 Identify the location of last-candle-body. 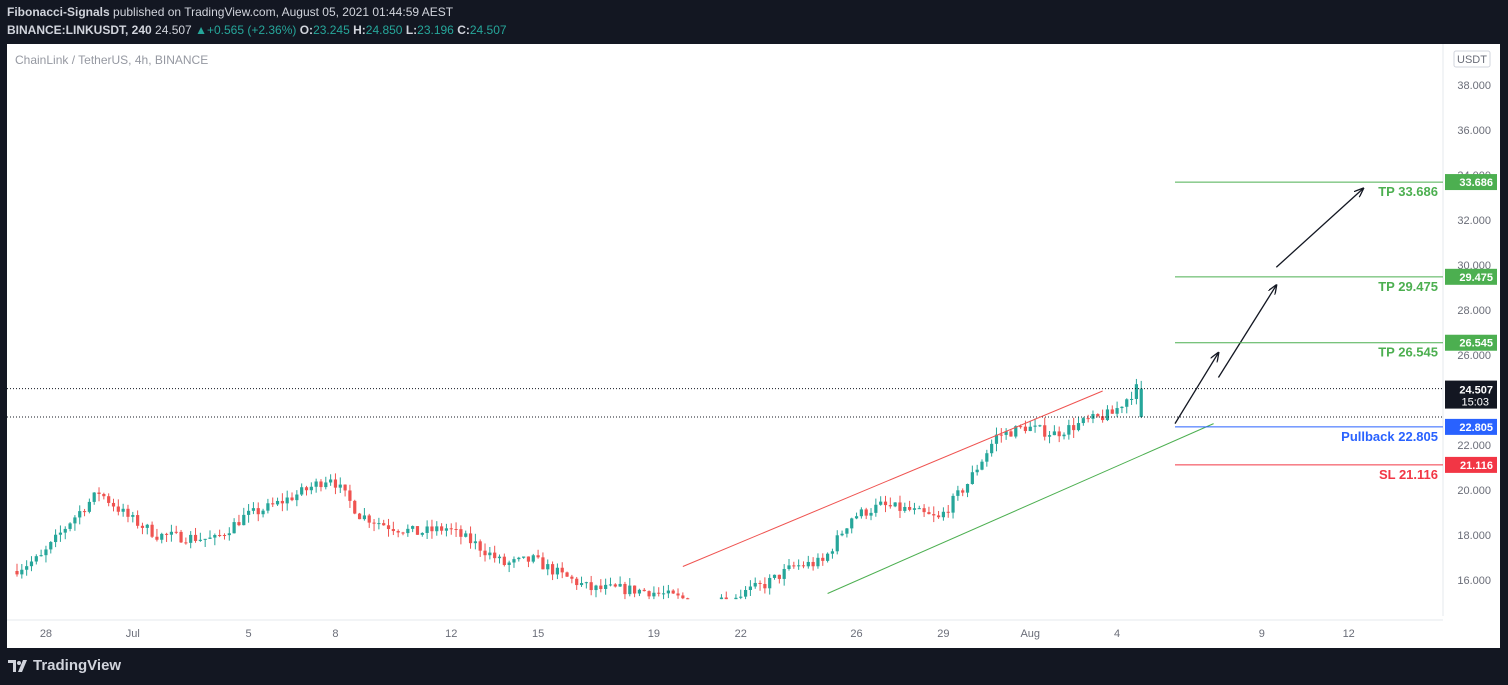
(1141, 402).